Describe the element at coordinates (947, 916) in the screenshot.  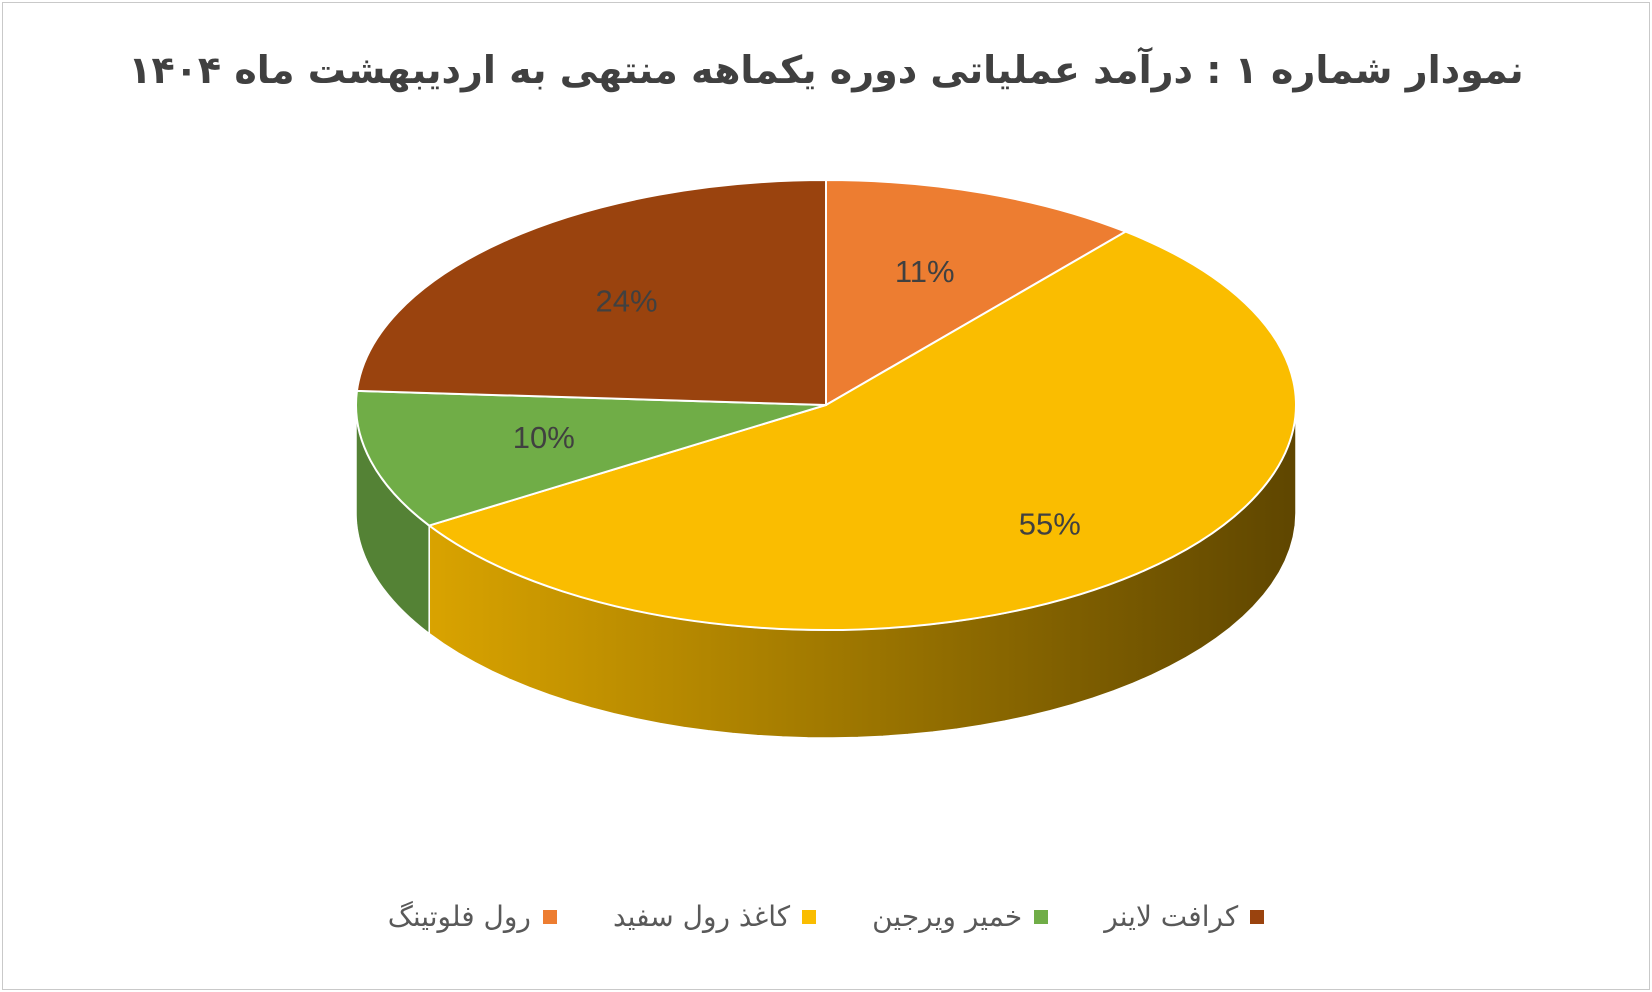
I see `legend-label: خمیر ویرجین` at that location.